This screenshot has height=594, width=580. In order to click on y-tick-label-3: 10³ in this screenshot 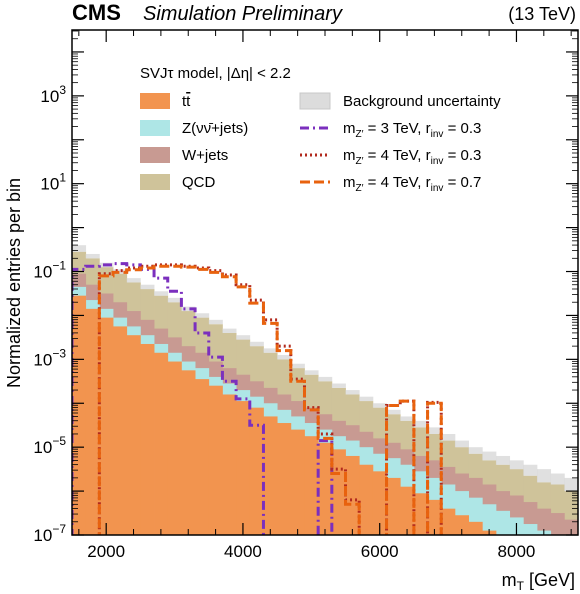, I will do `click(53, 94)`.